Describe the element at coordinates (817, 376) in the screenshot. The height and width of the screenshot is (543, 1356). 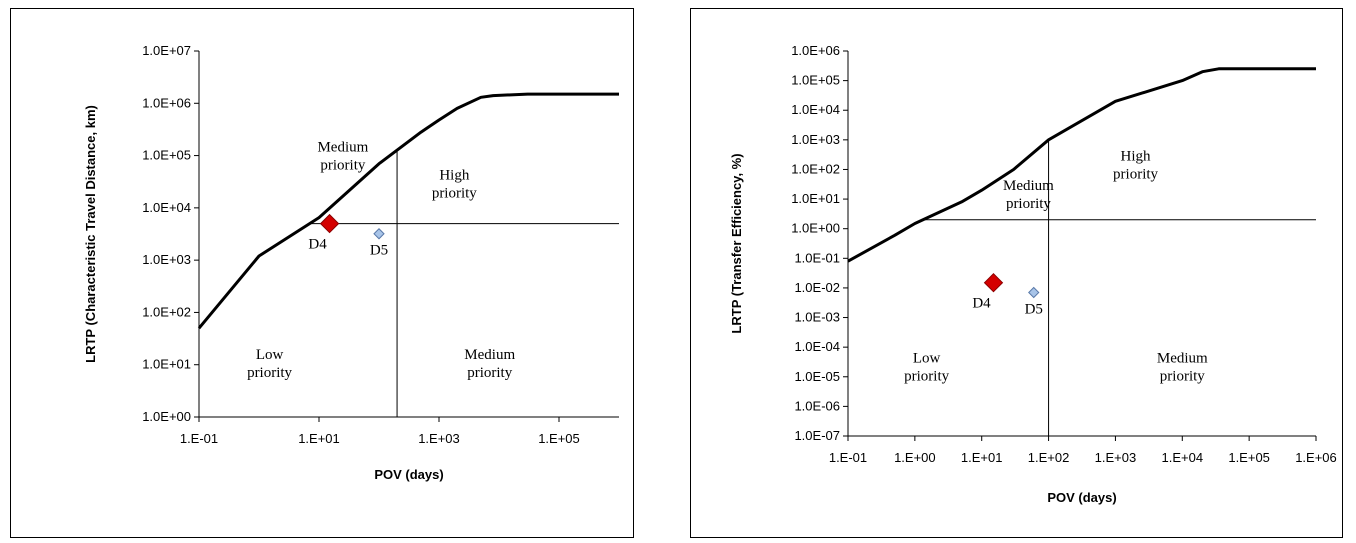
I see `y-tick-label: 1.0E-05` at that location.